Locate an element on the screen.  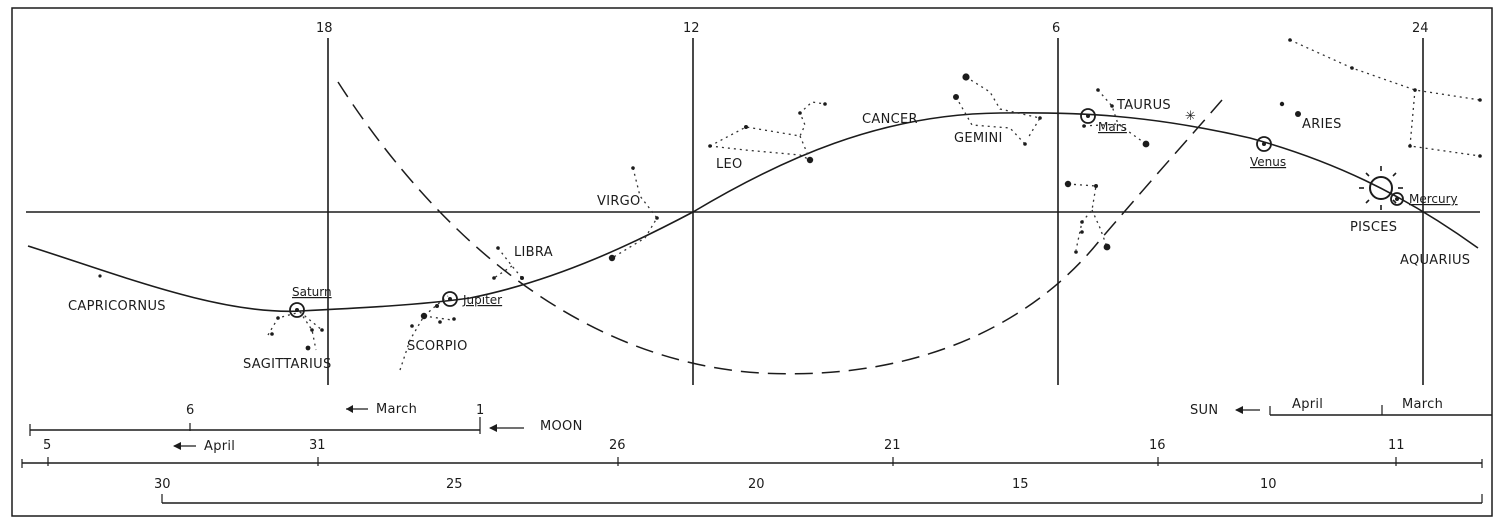
label-jupiter: Jupiter is located at coordinates (482, 300).